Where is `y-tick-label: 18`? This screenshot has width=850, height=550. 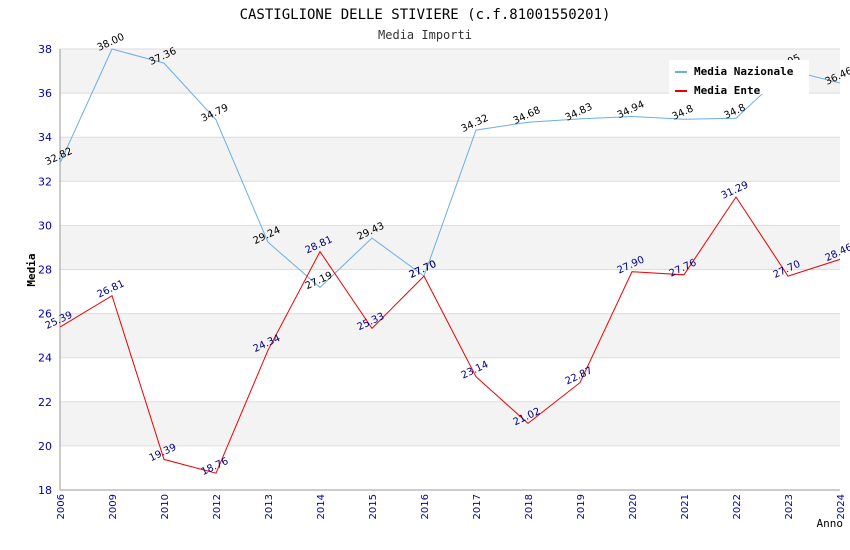
y-tick-label: 18 is located at coordinates (45, 490).